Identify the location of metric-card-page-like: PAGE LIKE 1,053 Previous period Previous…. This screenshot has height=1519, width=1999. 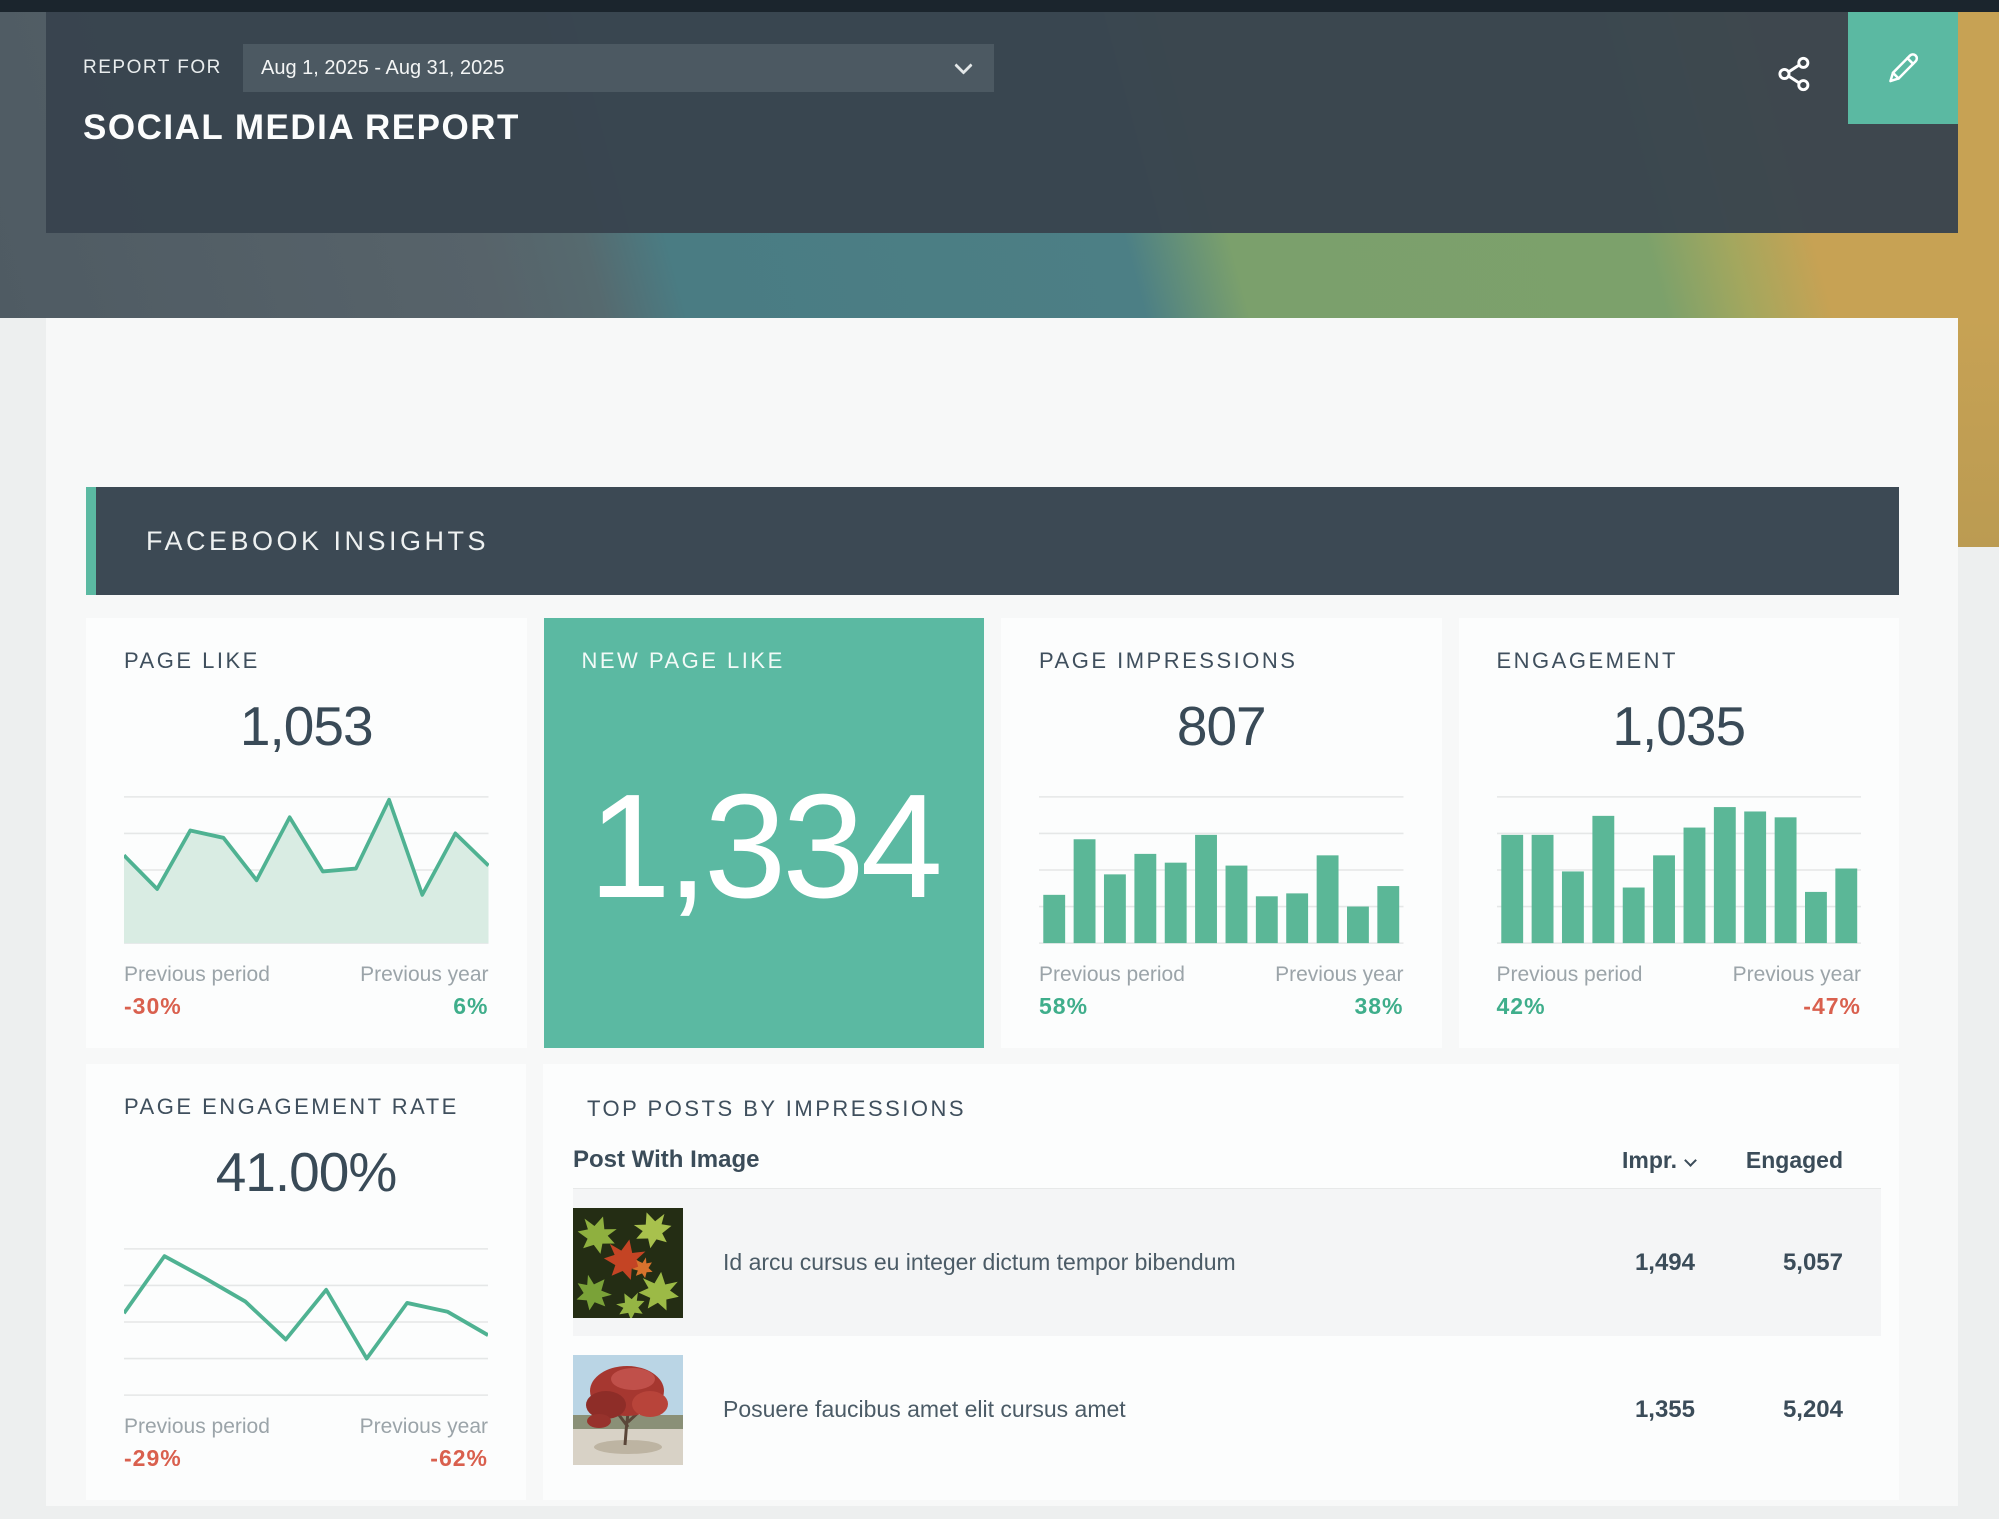
(306, 833).